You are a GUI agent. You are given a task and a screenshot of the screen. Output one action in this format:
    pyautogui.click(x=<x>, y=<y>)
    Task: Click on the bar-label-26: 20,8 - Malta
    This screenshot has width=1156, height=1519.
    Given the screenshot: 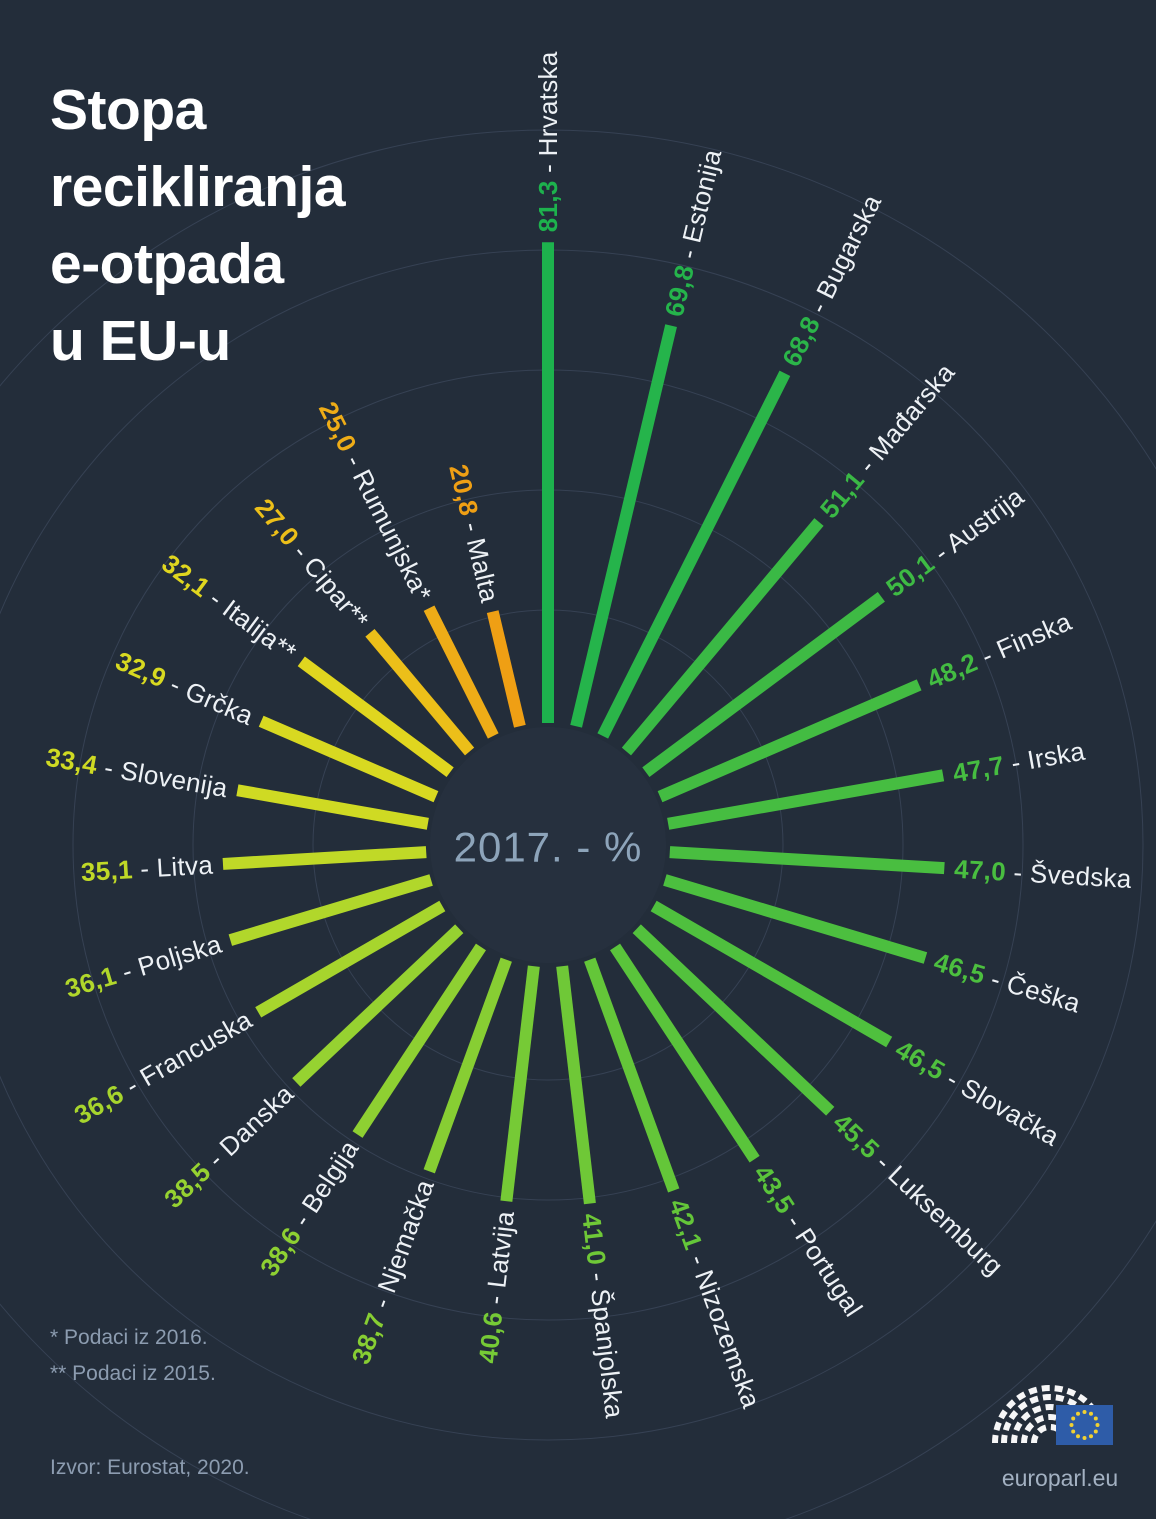 What is the action you would take?
    pyautogui.click(x=474, y=533)
    